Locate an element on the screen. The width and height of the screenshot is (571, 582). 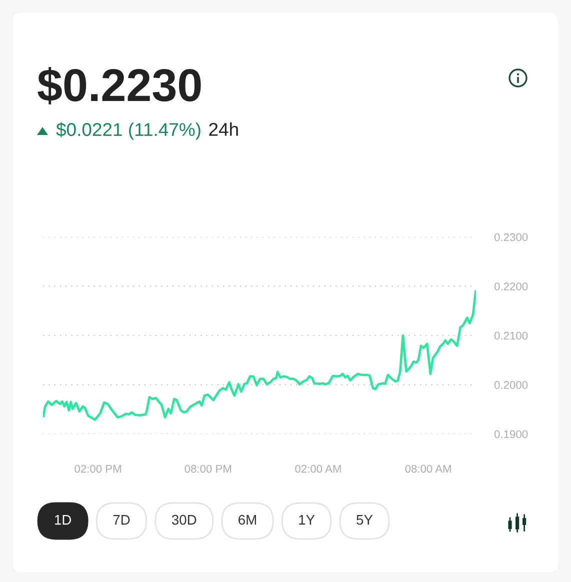
chart-subtitle: $0.0221 (11.47%) is located at coordinates (128, 131).